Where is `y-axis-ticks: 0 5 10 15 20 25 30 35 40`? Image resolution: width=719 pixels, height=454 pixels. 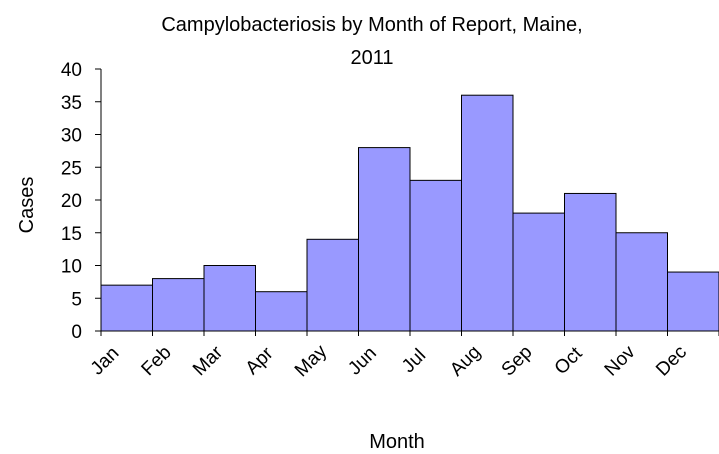
y-axis-ticks: 0 5 10 15 20 25 30 35 40 is located at coordinates (81, 201).